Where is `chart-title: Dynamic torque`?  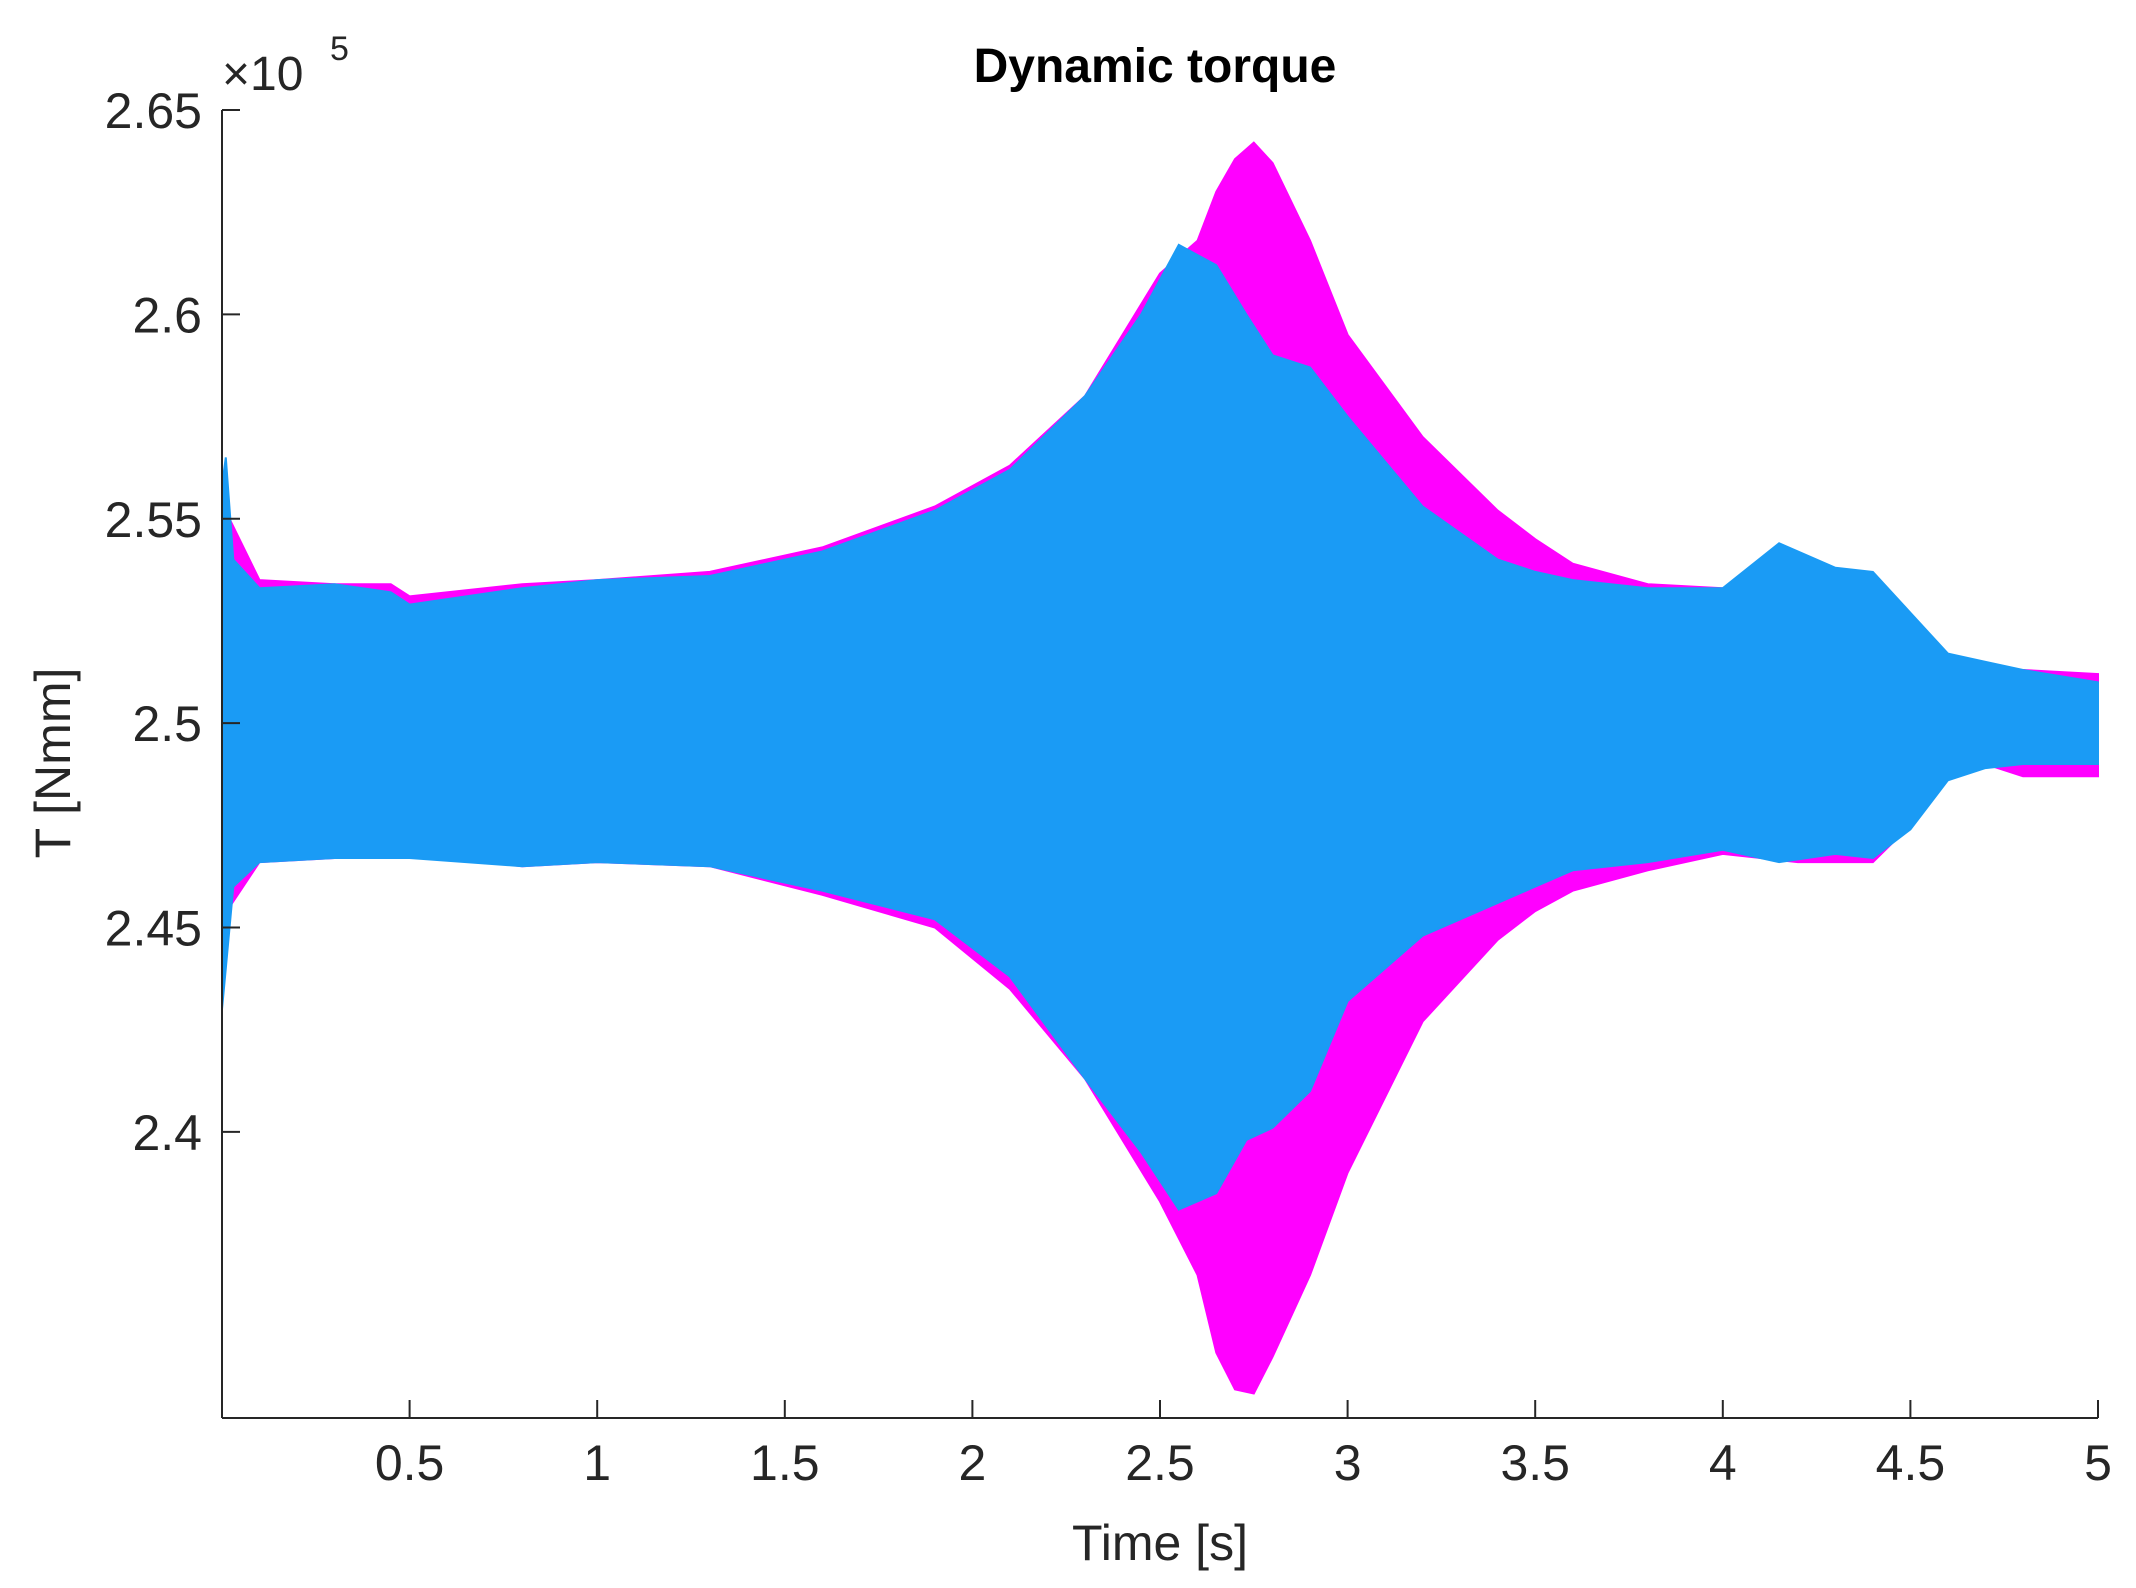 chart-title: Dynamic torque is located at coordinates (1155, 66).